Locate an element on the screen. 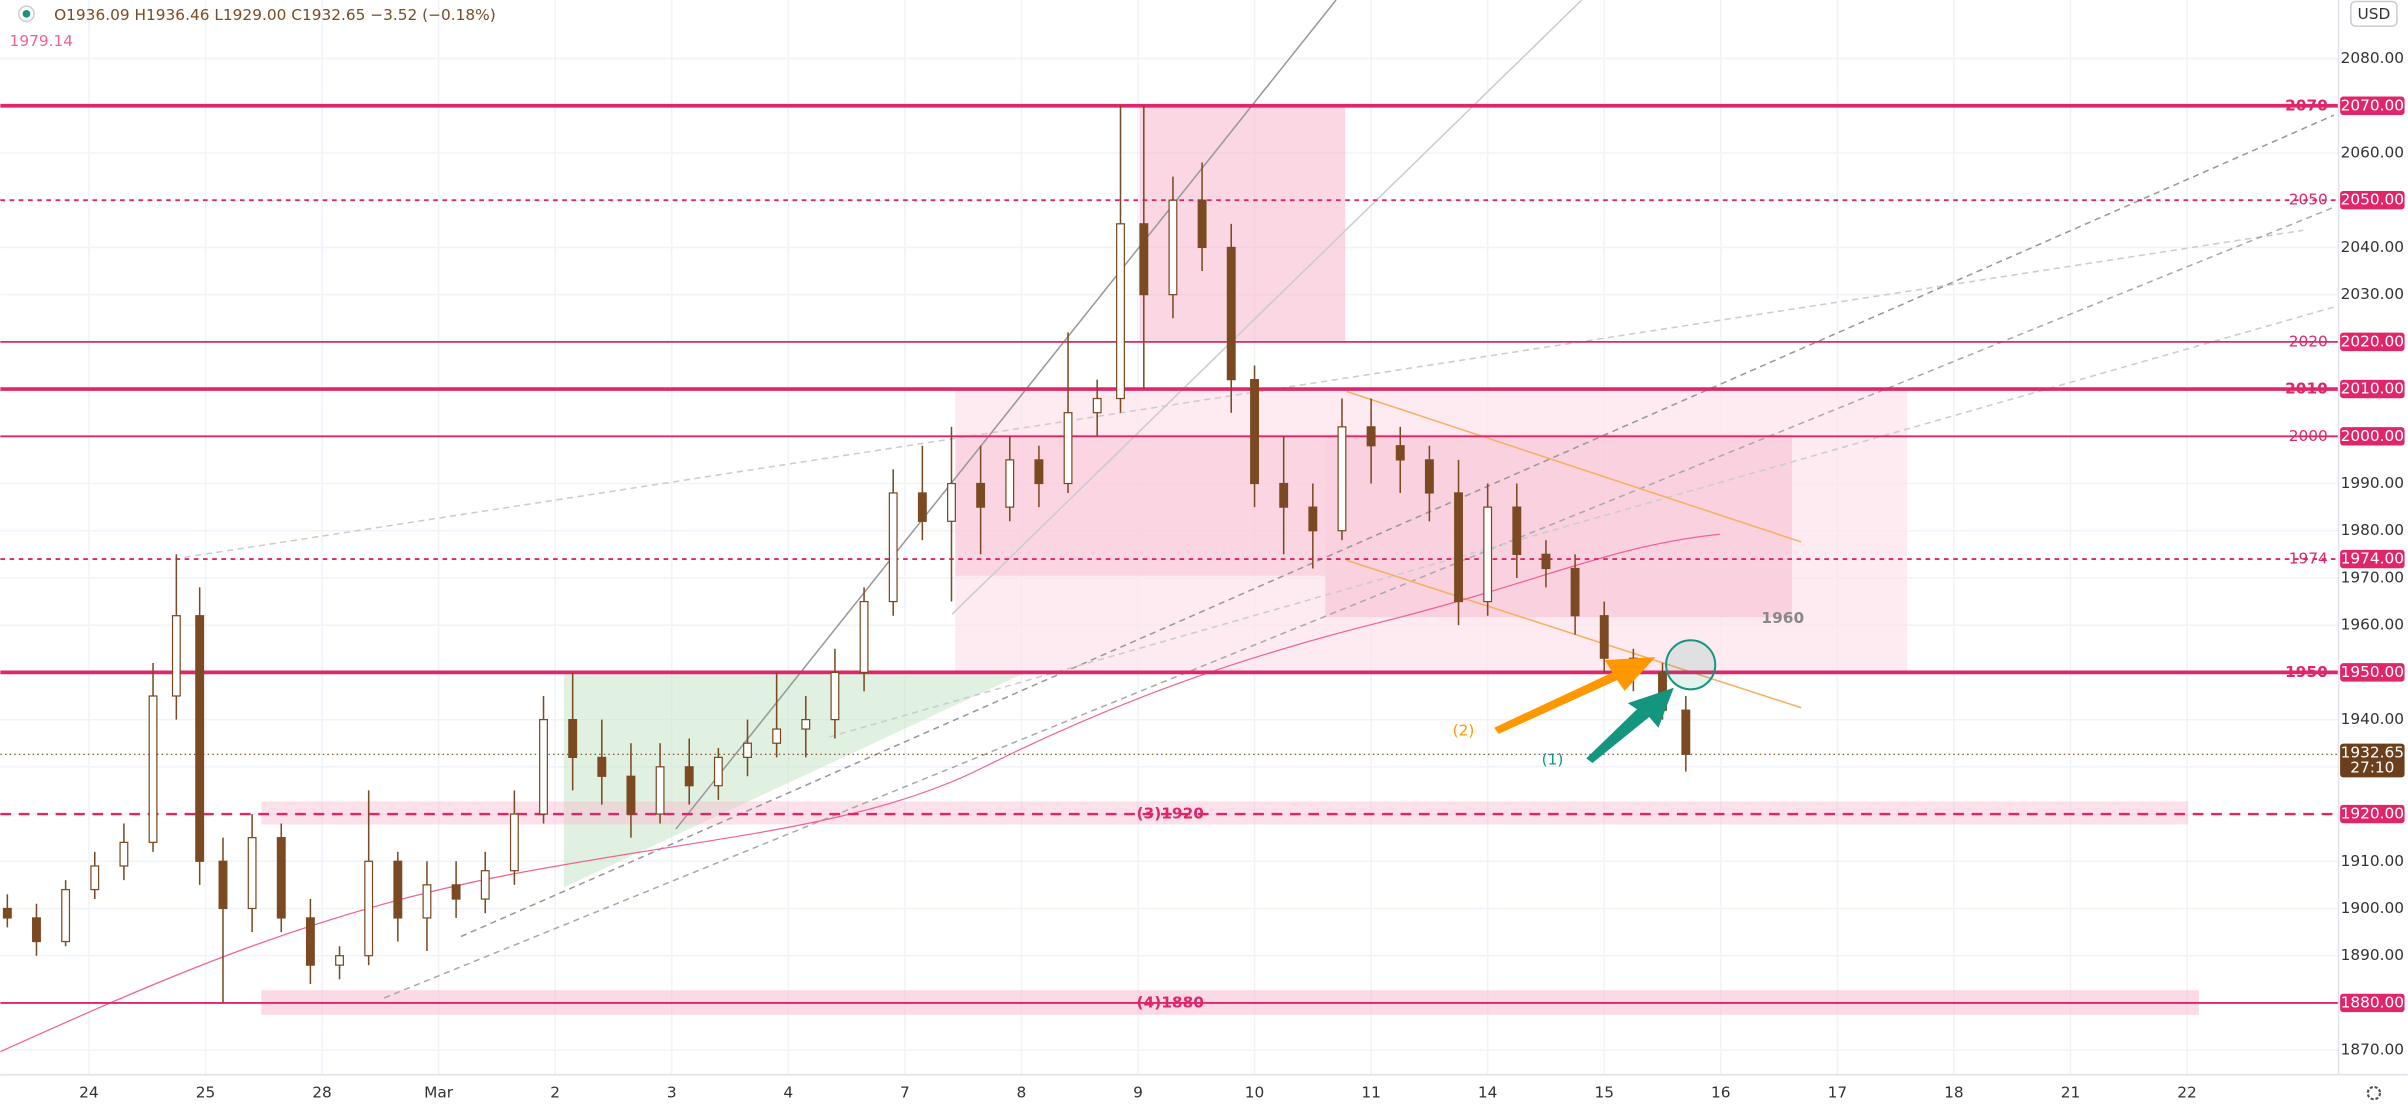 The height and width of the screenshot is (1110, 2408). last-price-tag is located at coordinates (2372, 760).